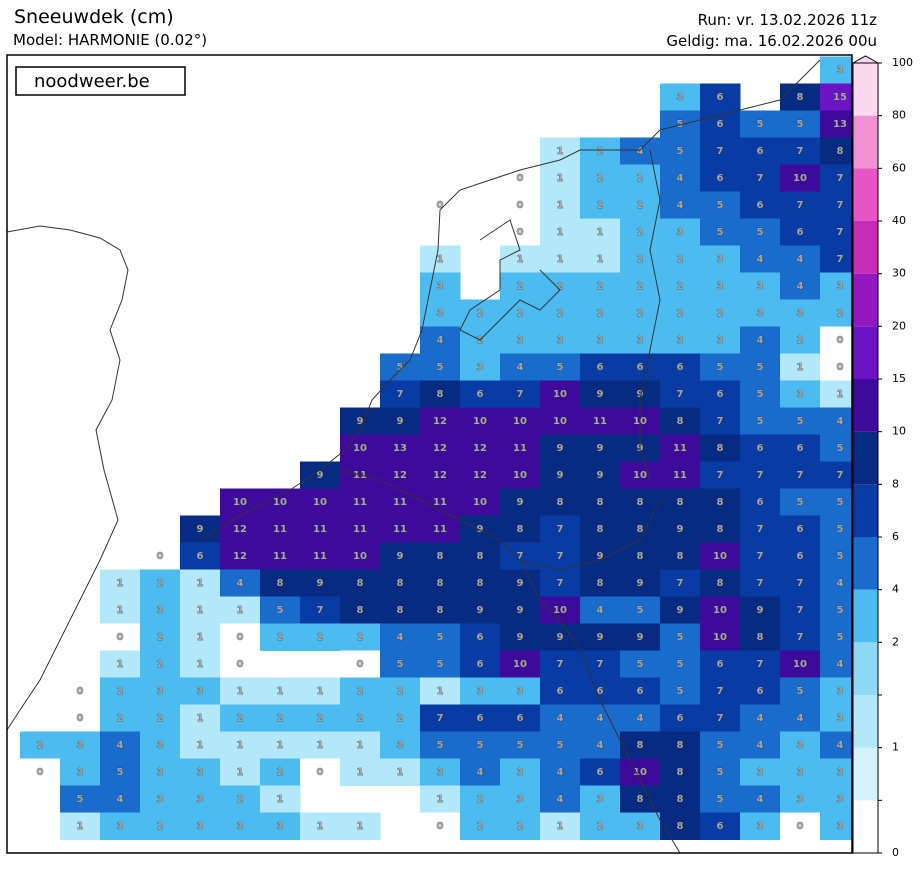  What do you see at coordinates (895, 589) in the screenshot?
I see `colorbar-label: 4` at bounding box center [895, 589].